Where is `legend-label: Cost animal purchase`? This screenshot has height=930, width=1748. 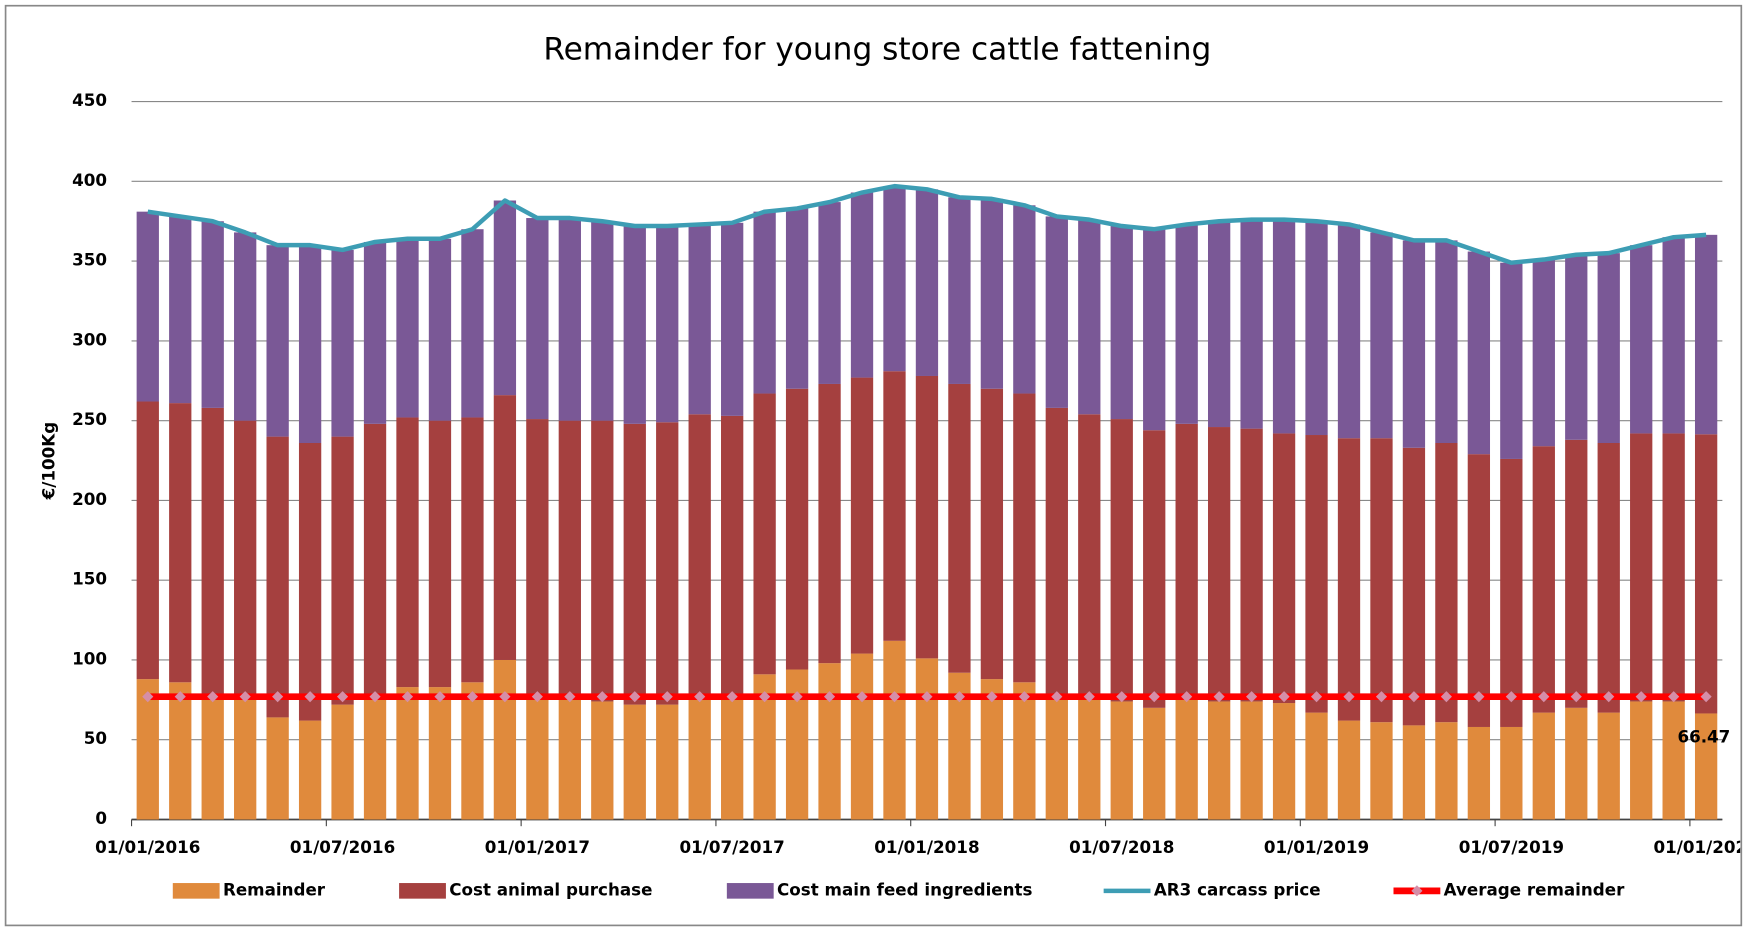 legend-label: Cost animal purchase is located at coordinates (550, 889).